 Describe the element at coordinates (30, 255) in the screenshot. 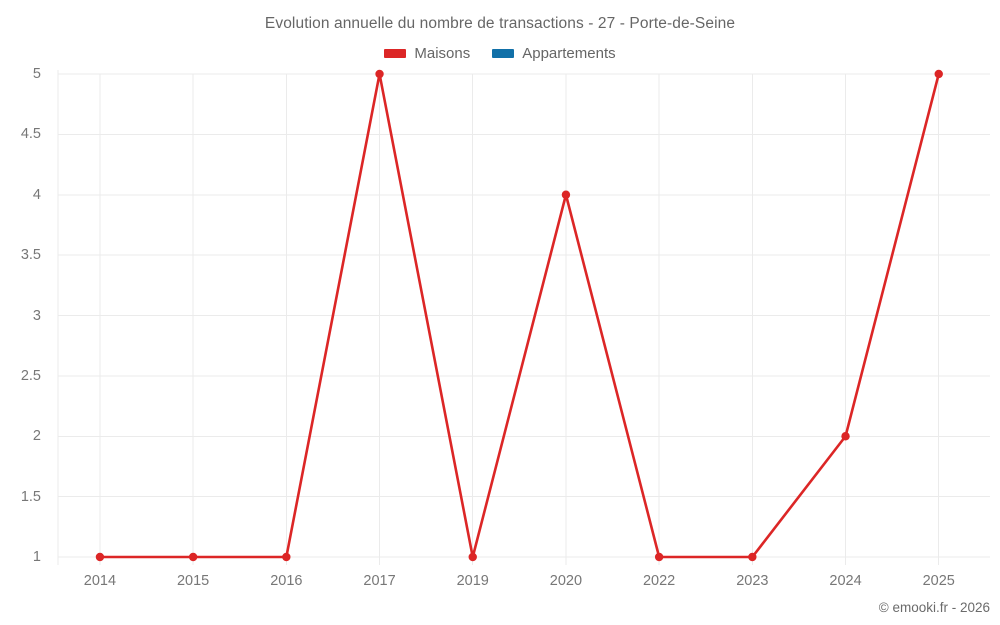

I see `y-axis-tick-label: 3.5` at that location.